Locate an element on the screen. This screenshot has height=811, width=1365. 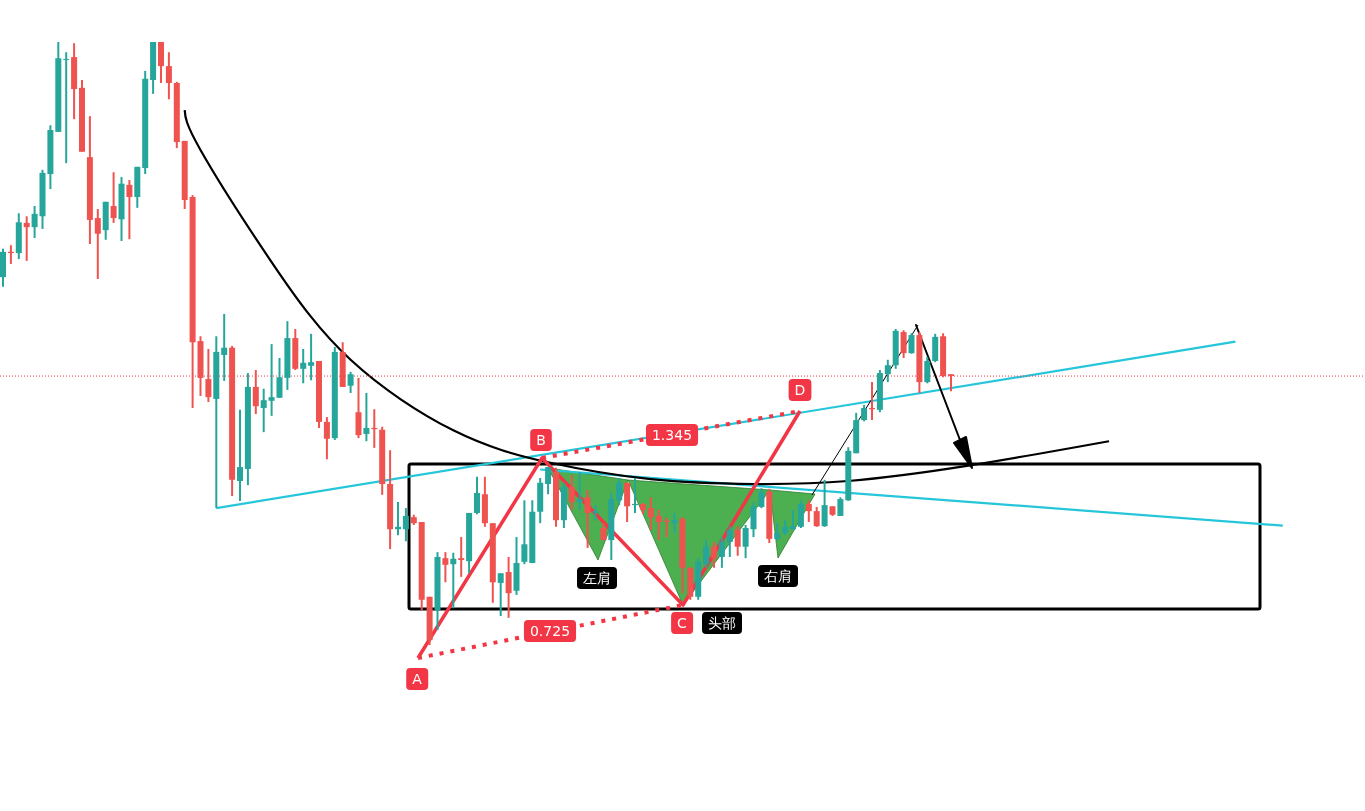
annotation: 0.725 is located at coordinates (550, 631).